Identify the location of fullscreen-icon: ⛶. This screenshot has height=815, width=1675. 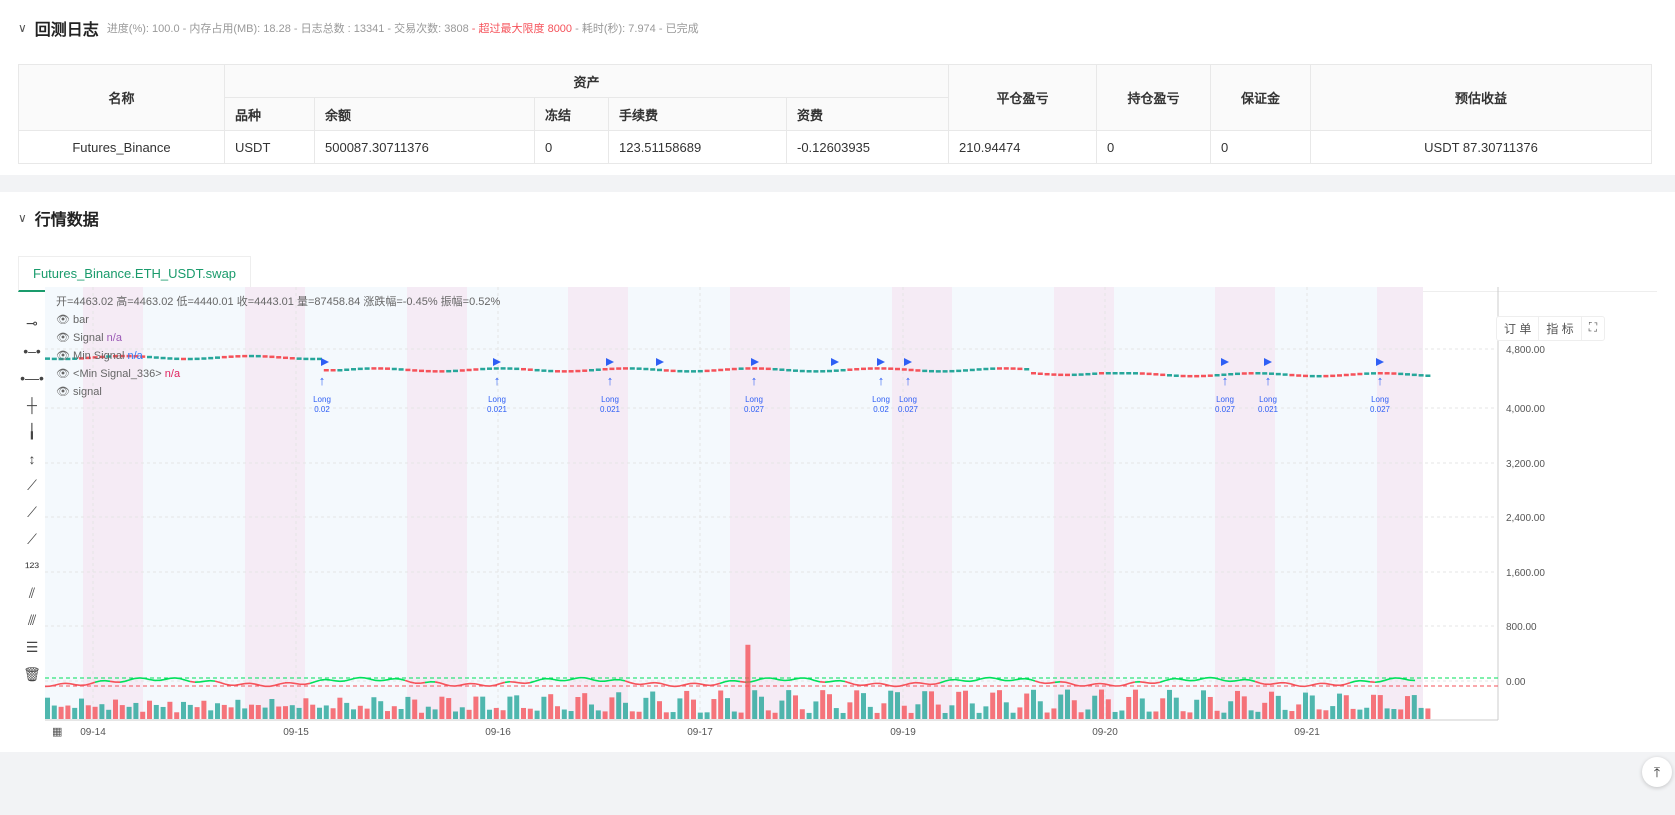
(1593, 327).